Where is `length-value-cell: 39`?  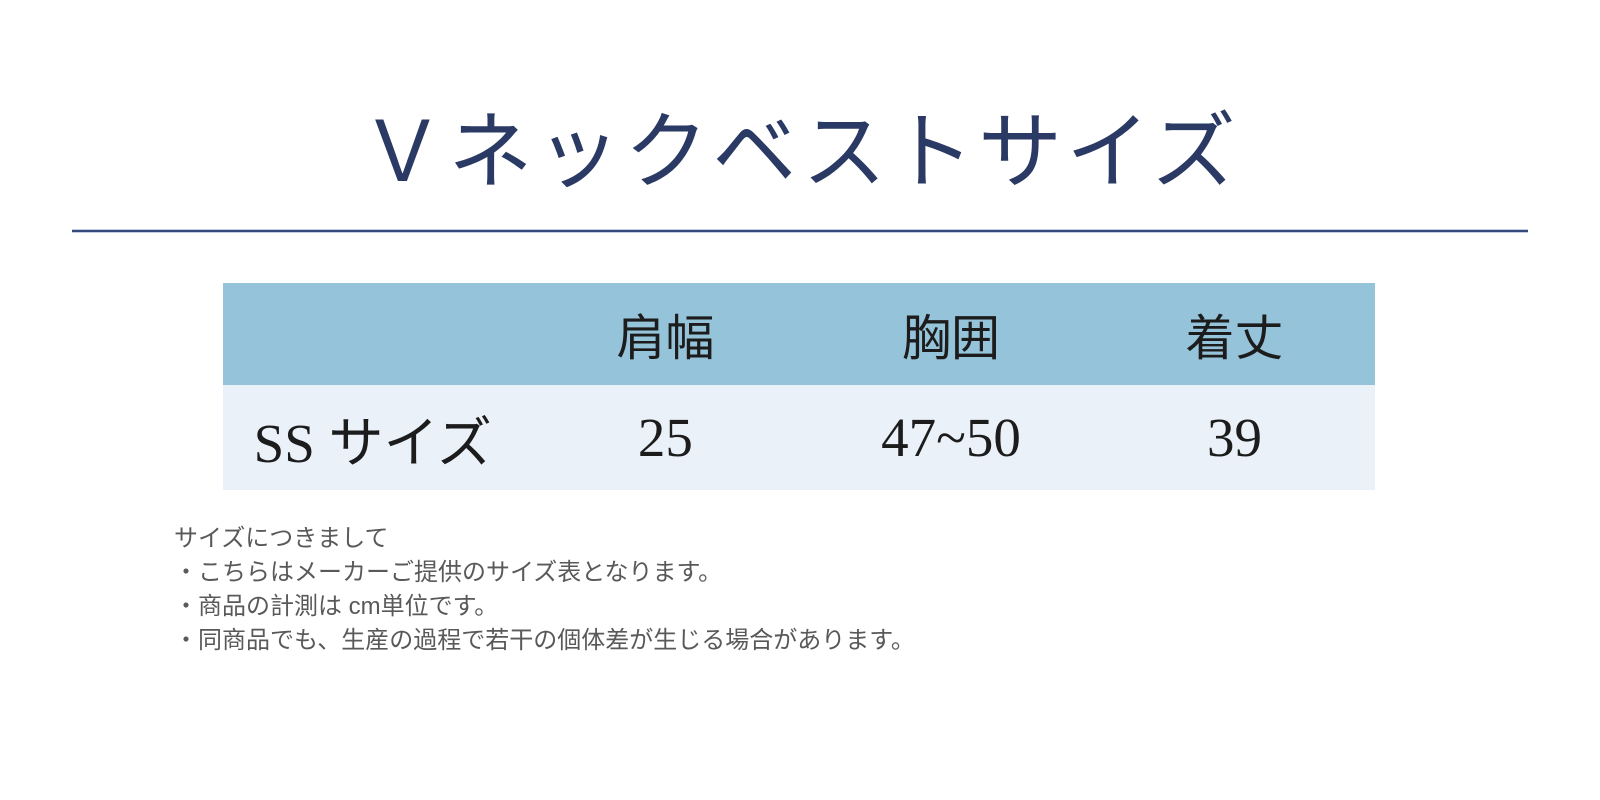 length-value-cell: 39 is located at coordinates (1234, 437).